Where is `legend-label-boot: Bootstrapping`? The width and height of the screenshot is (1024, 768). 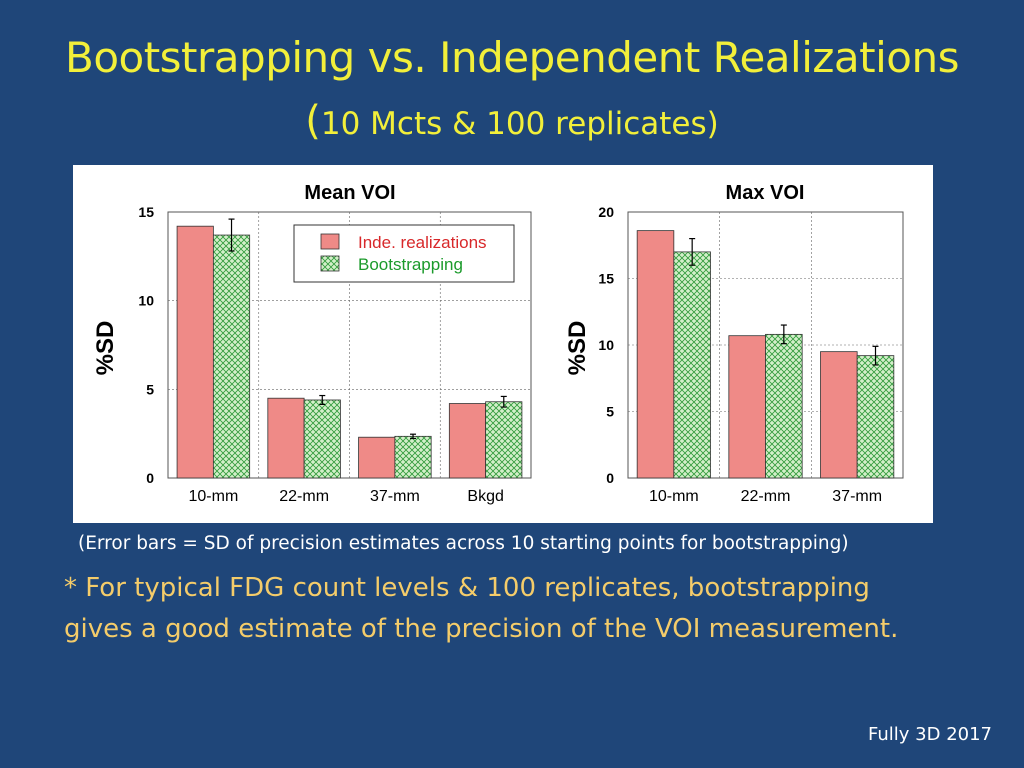 legend-label-boot: Bootstrapping is located at coordinates (410, 264).